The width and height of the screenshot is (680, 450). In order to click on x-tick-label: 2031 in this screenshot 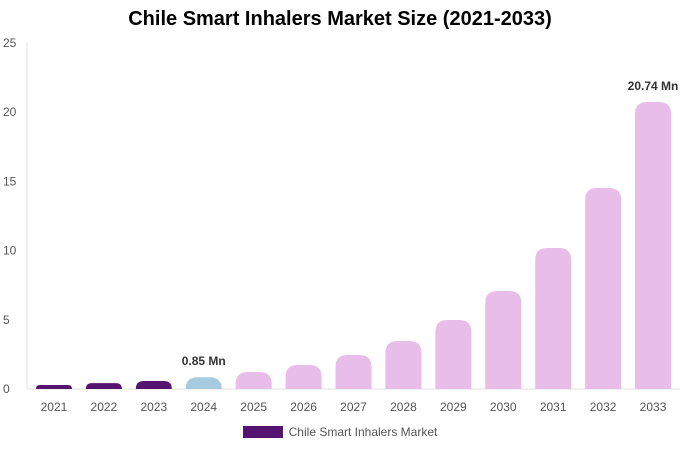, I will do `click(553, 407)`.